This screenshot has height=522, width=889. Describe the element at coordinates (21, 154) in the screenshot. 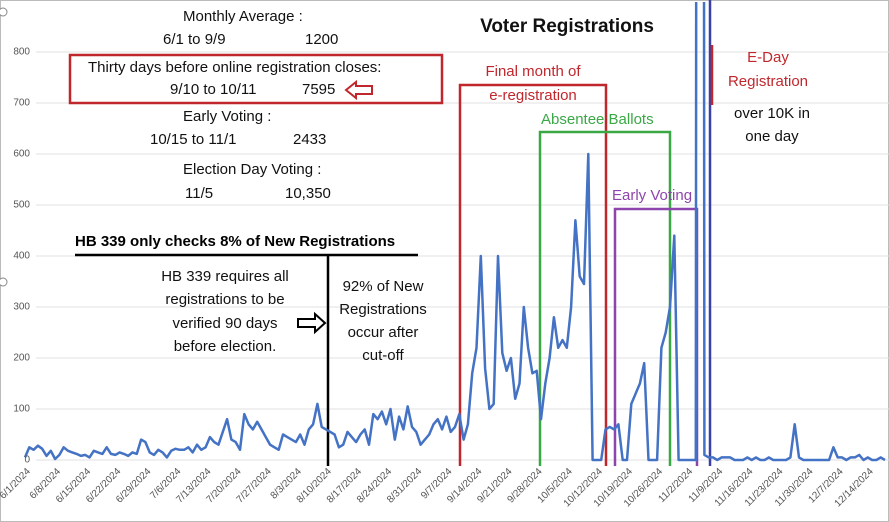

I see `y-tick-label: 600` at that location.